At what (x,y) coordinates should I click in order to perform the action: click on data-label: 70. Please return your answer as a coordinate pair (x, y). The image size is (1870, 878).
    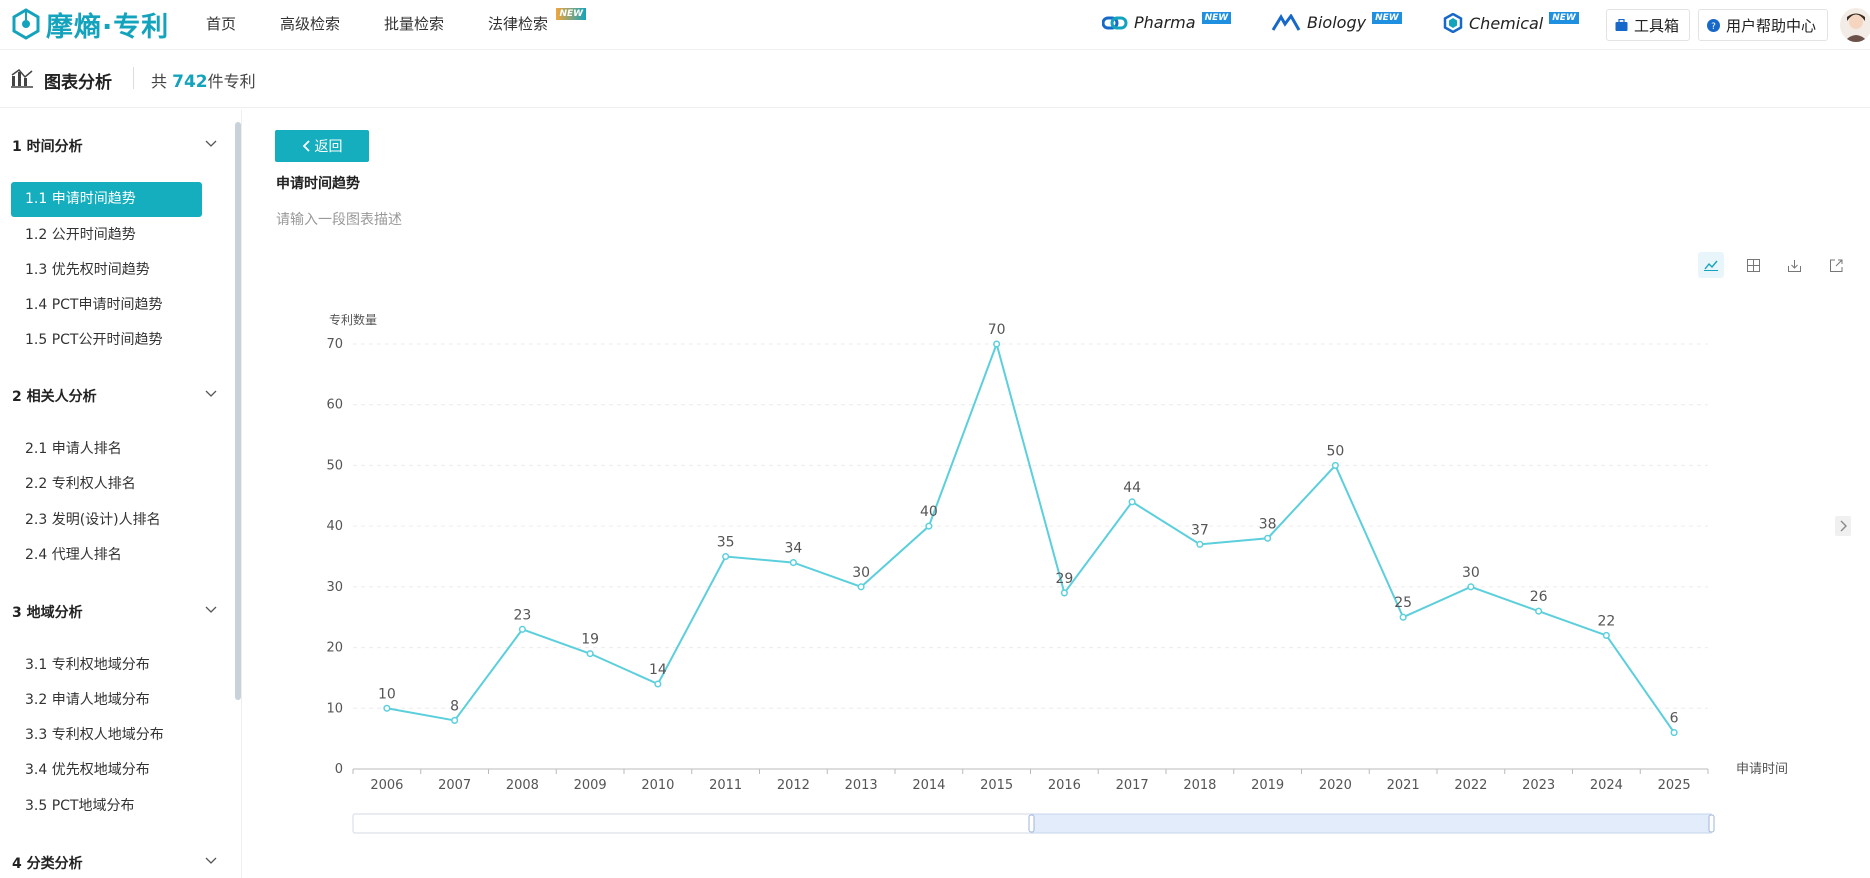
    Looking at the image, I should click on (997, 330).